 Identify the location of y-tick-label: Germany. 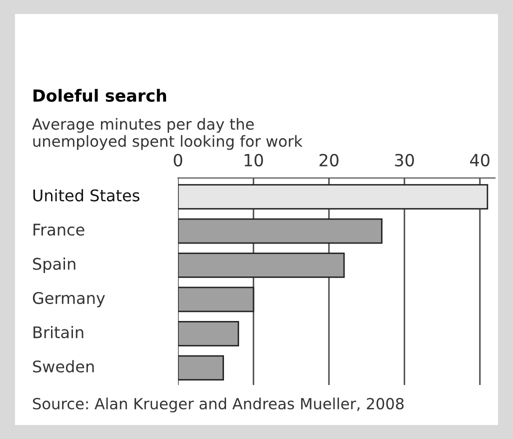
(68, 300).